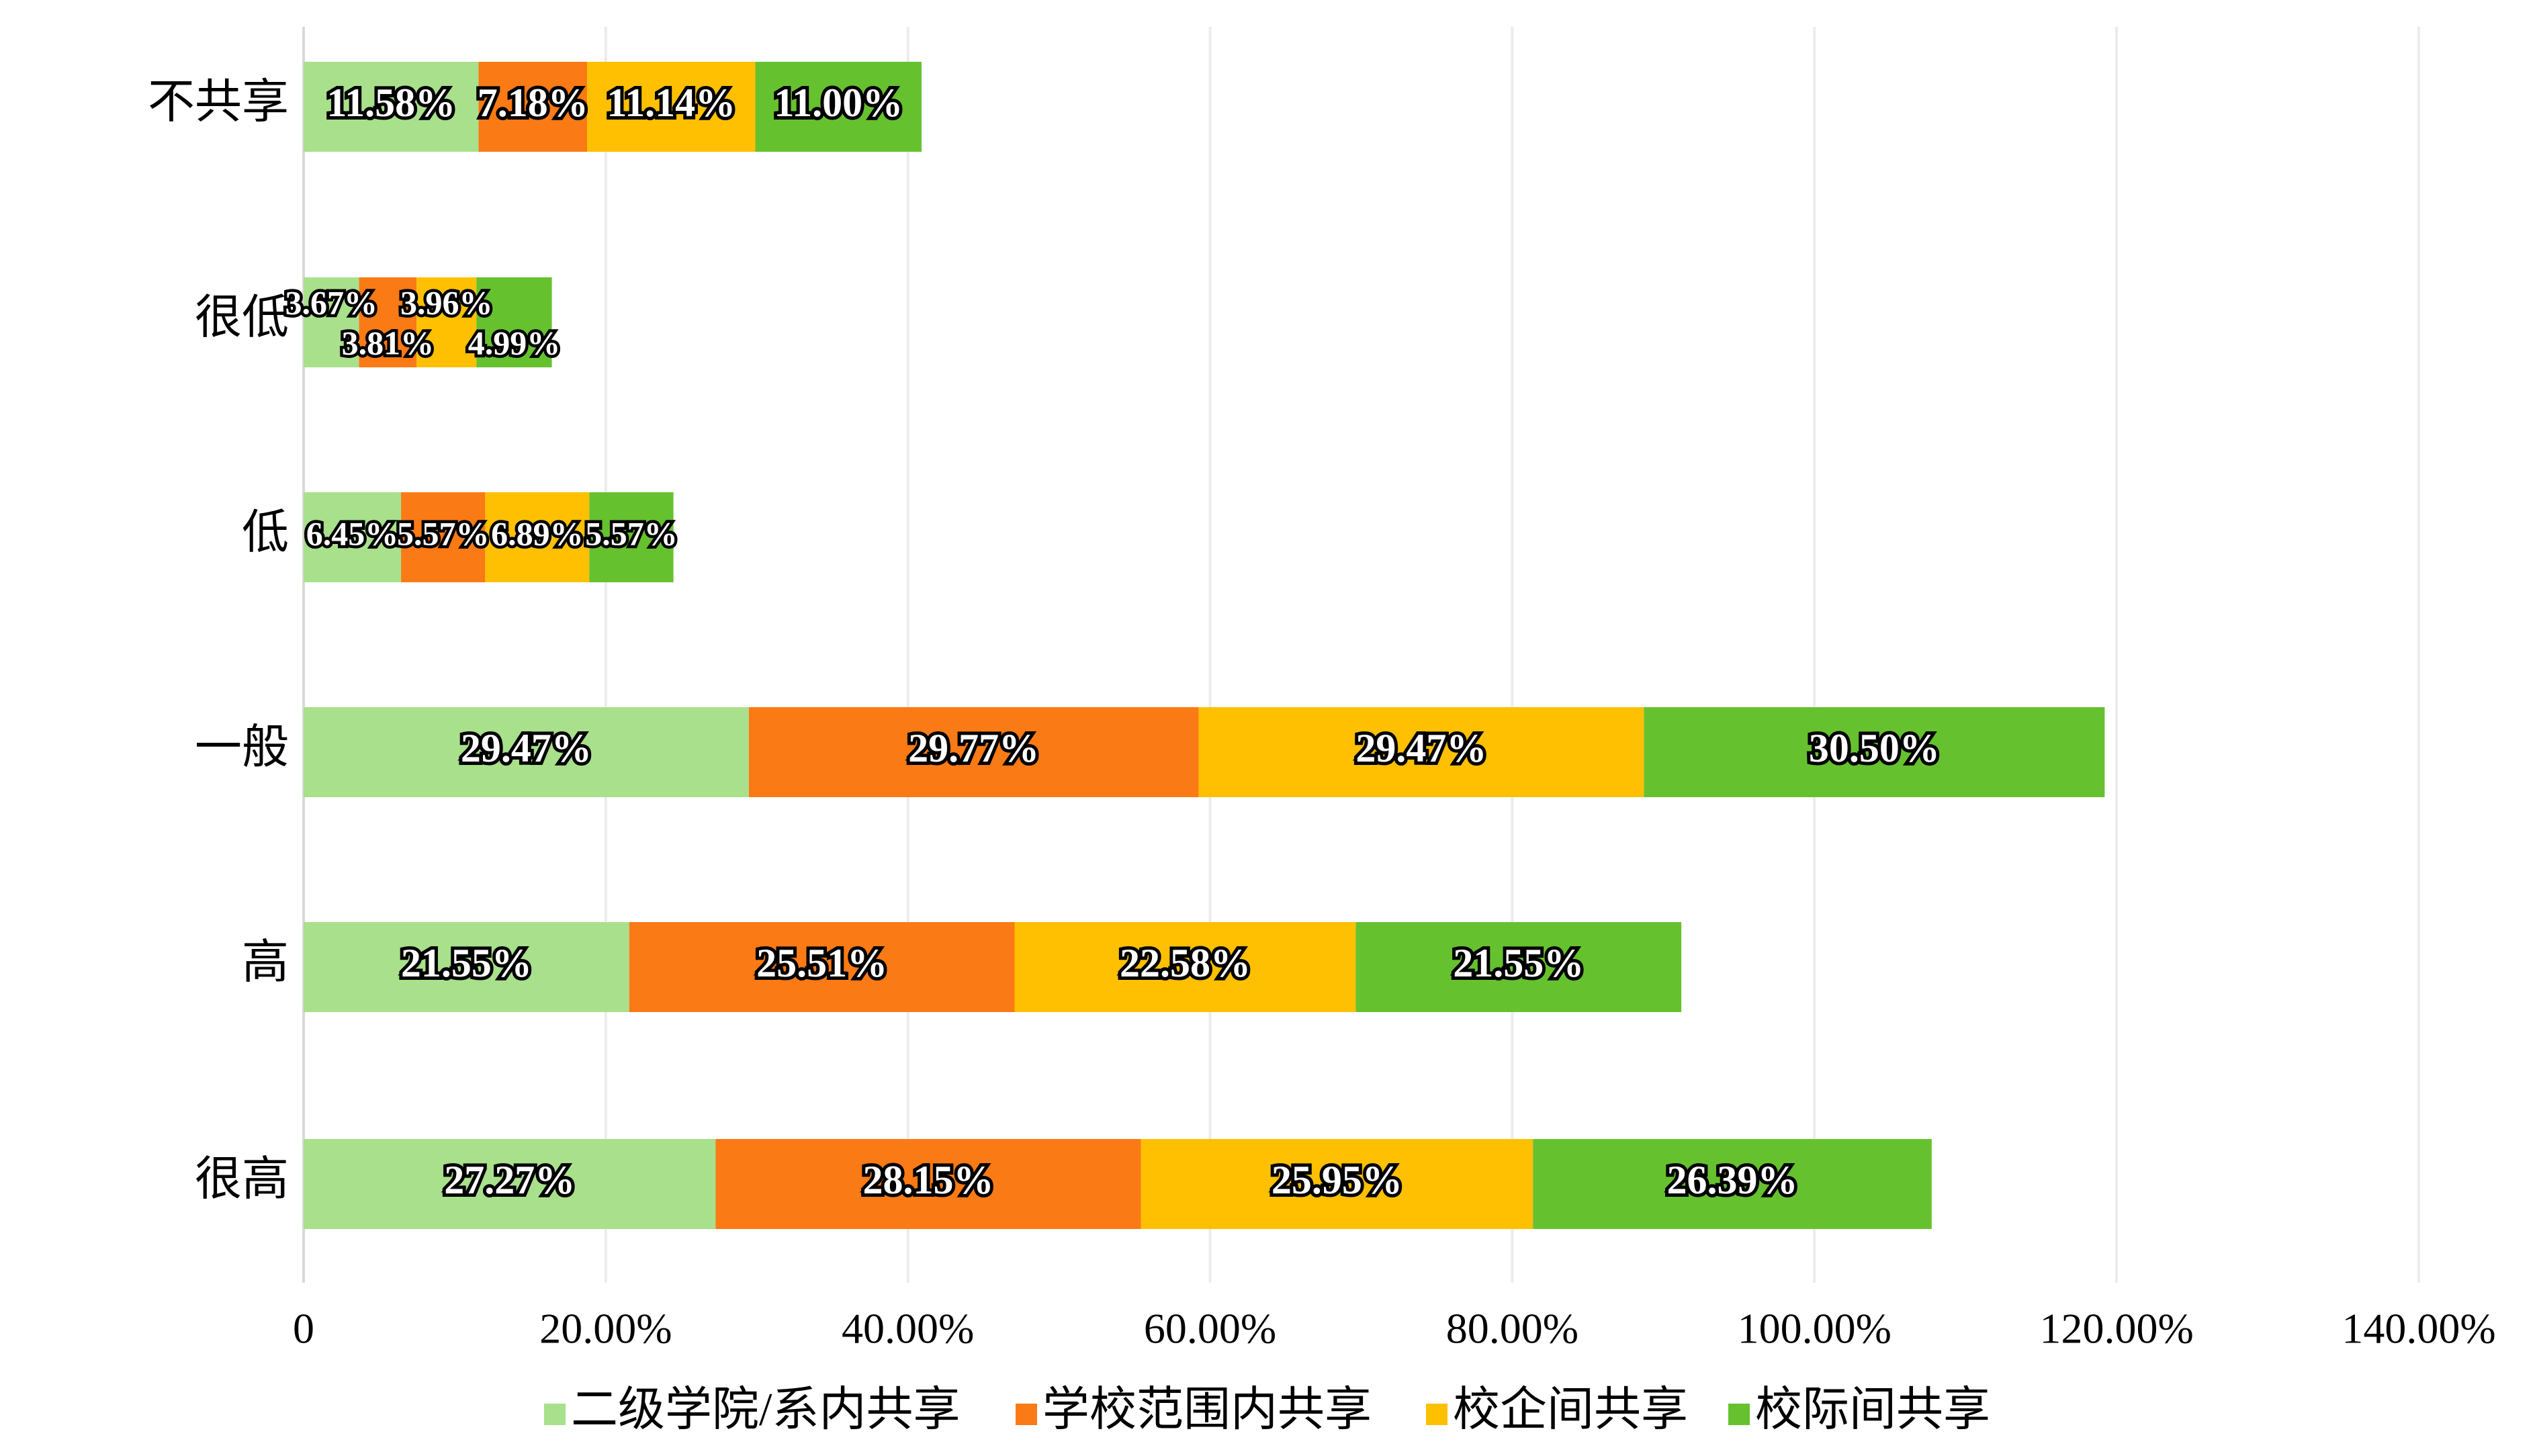 The width and height of the screenshot is (2539, 1456). Describe the element at coordinates (908, 1329) in the screenshot. I see `x-tick-label: 40.00%` at that location.